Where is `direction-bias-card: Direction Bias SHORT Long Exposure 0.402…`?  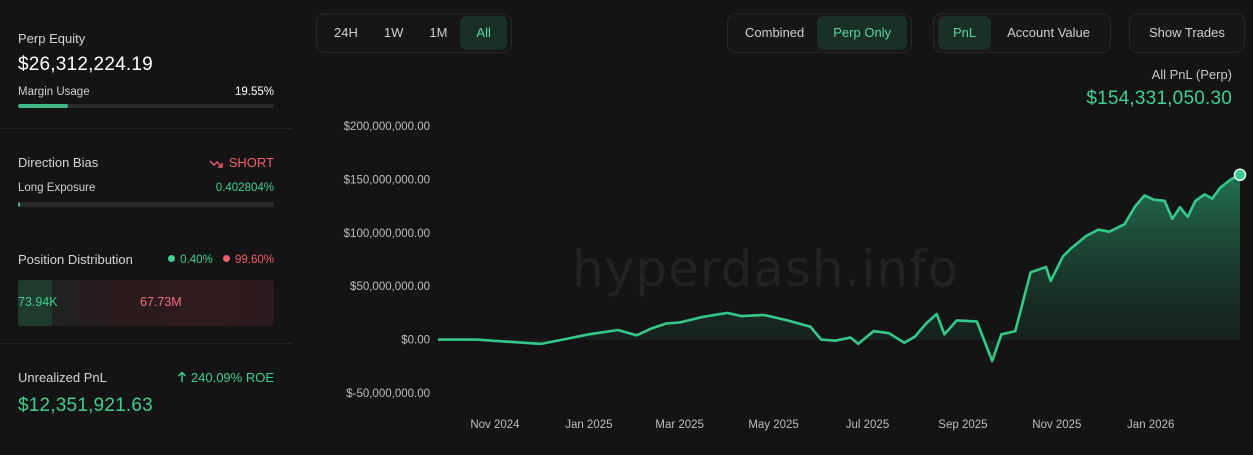 direction-bias-card: Direction Bias SHORT Long Exposure 0.402… is located at coordinates (146, 181).